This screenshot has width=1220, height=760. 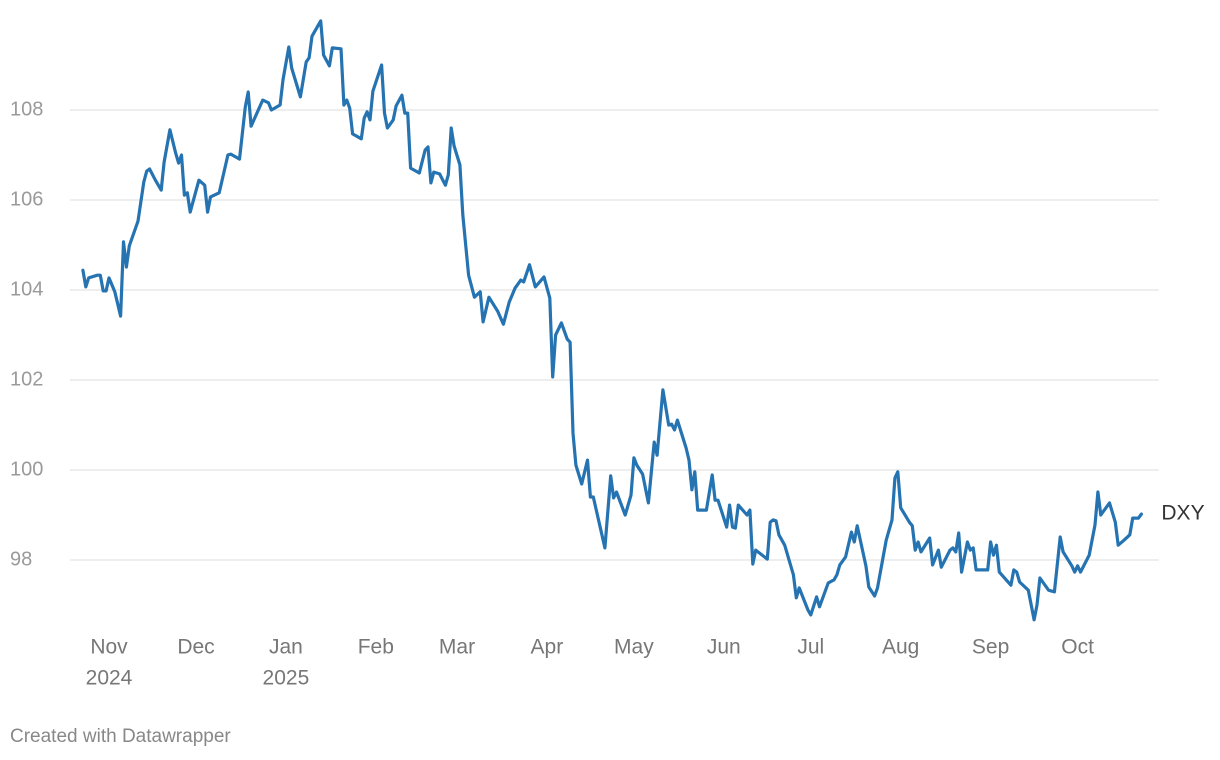 What do you see at coordinates (286, 647) in the screenshot?
I see `x-tick-label: Jan` at bounding box center [286, 647].